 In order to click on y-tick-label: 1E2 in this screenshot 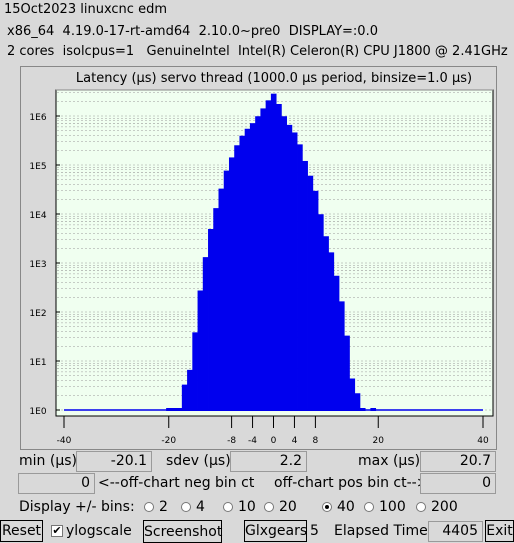, I will do `click(37, 314)`.